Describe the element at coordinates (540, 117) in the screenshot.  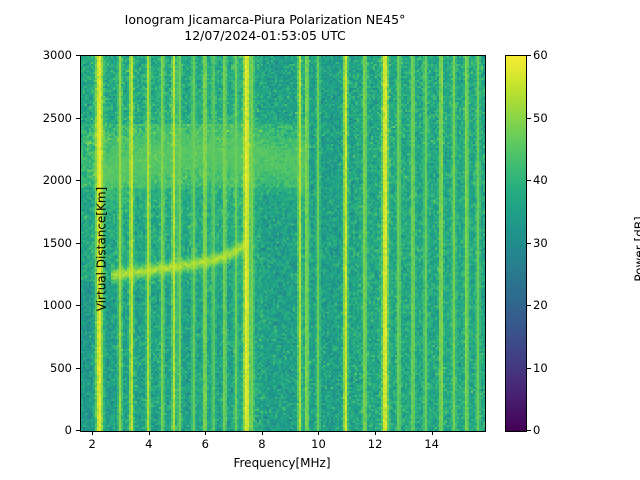
I see `colorbar-tick-label: 50` at that location.